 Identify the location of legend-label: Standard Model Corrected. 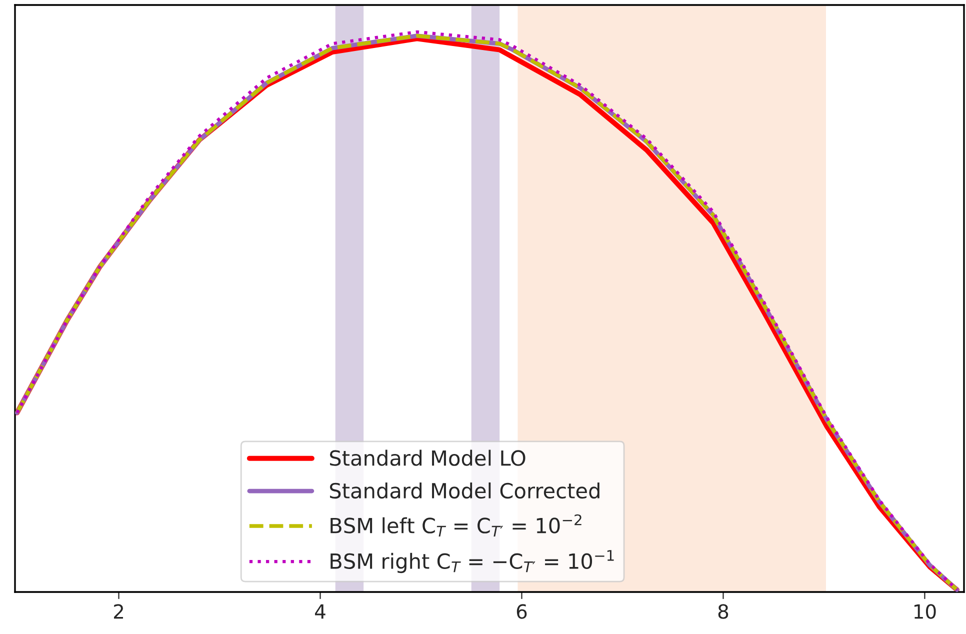
(465, 490).